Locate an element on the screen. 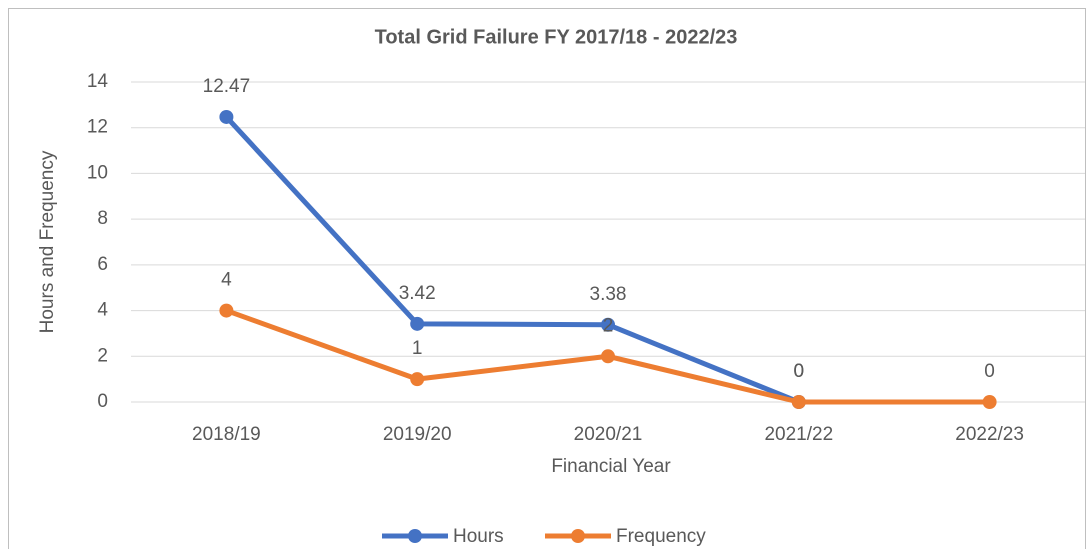  y-tick-label: 14 is located at coordinates (98, 81).